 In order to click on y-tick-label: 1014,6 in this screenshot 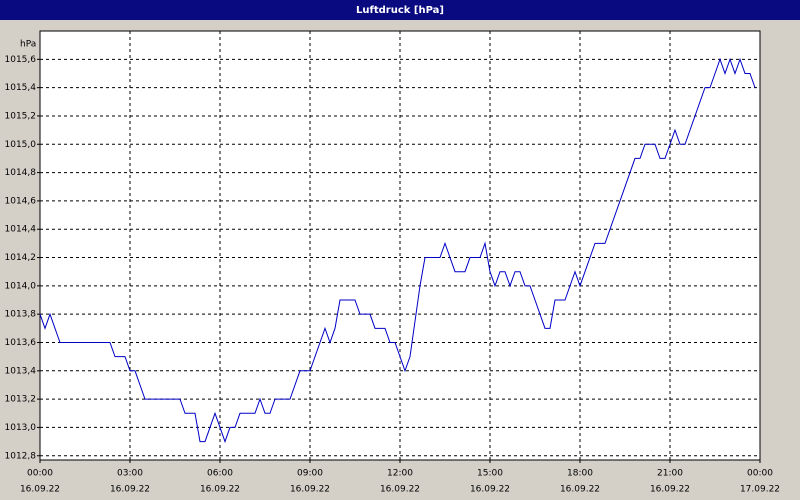, I will do `click(21, 201)`.